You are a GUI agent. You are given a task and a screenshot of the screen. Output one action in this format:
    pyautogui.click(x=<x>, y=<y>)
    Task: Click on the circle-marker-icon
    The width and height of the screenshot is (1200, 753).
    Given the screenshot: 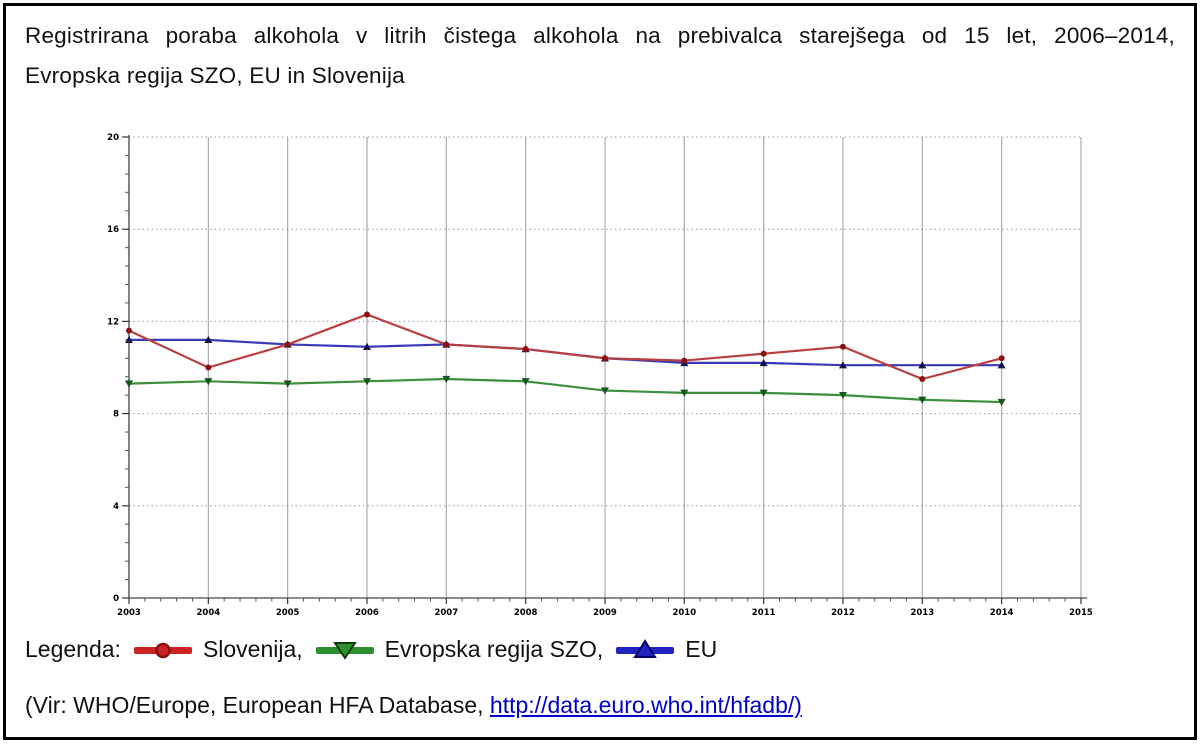 What is the action you would take?
    pyautogui.click(x=163, y=650)
    